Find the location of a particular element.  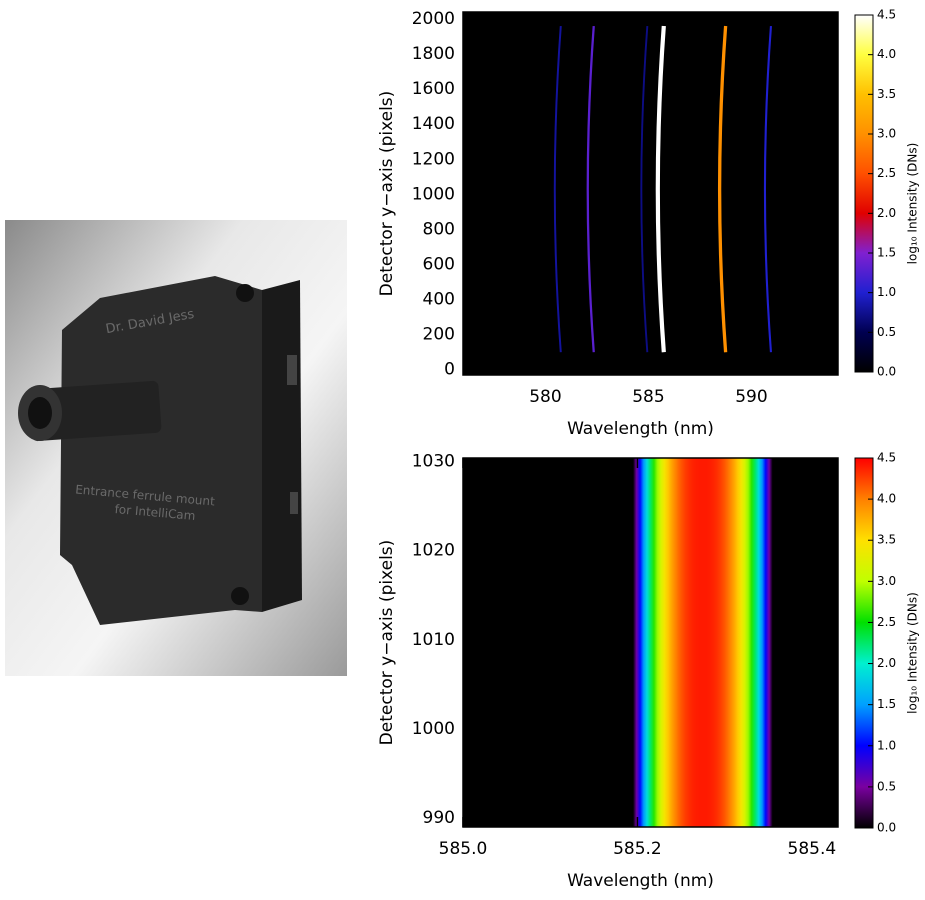

y-tick-label: 1020 is located at coordinates (433, 551).